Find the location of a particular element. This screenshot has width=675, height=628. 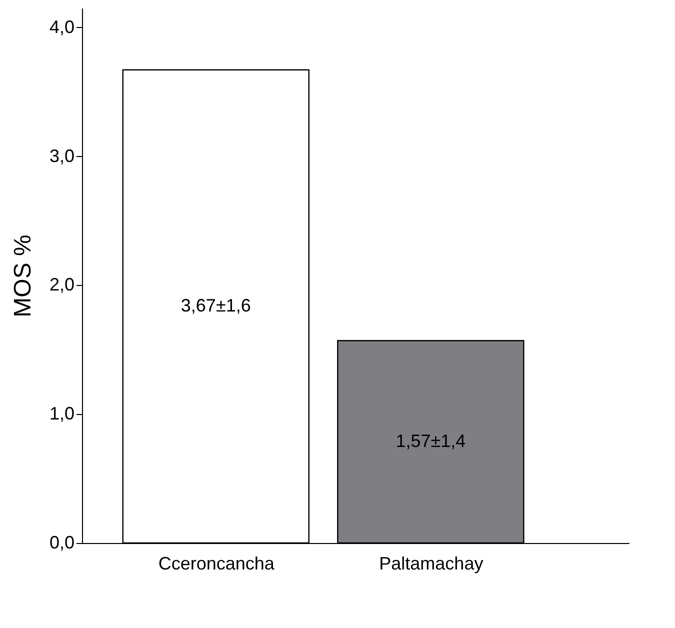

x-tick-label: Paltamachay is located at coordinates (431, 564).